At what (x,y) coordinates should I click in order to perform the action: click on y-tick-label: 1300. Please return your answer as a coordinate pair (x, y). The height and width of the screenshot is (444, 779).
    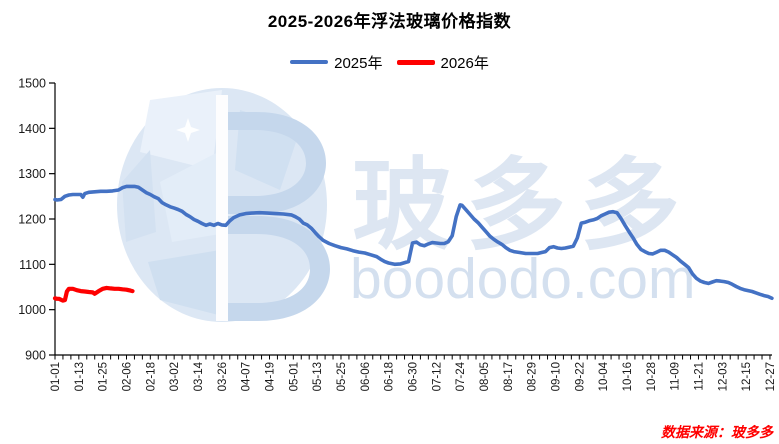
    Looking at the image, I should click on (32, 174).